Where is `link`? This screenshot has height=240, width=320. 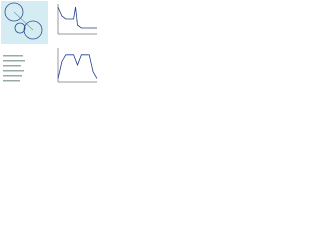
link is located at coordinates (23, 21).